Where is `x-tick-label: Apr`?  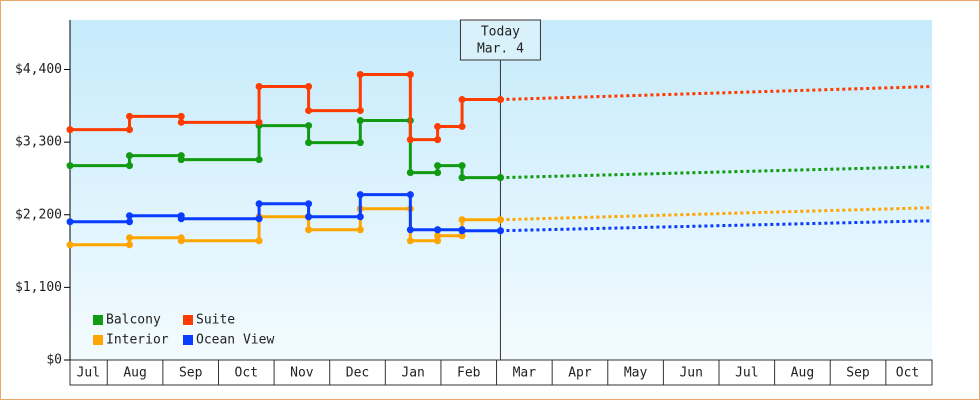 x-tick-label: Apr is located at coordinates (580, 373).